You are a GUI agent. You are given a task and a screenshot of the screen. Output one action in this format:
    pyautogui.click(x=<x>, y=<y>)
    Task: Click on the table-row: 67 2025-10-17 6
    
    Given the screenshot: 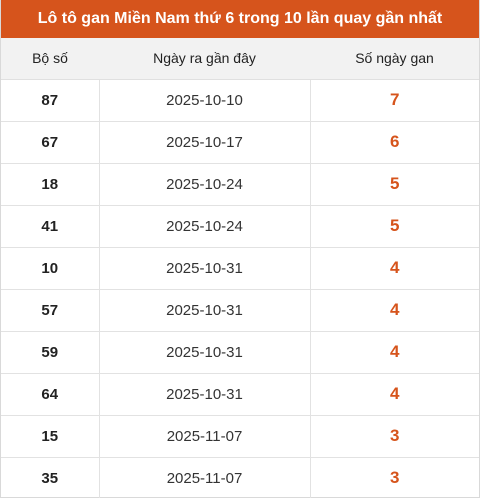 What is the action you would take?
    pyautogui.click(x=240, y=142)
    